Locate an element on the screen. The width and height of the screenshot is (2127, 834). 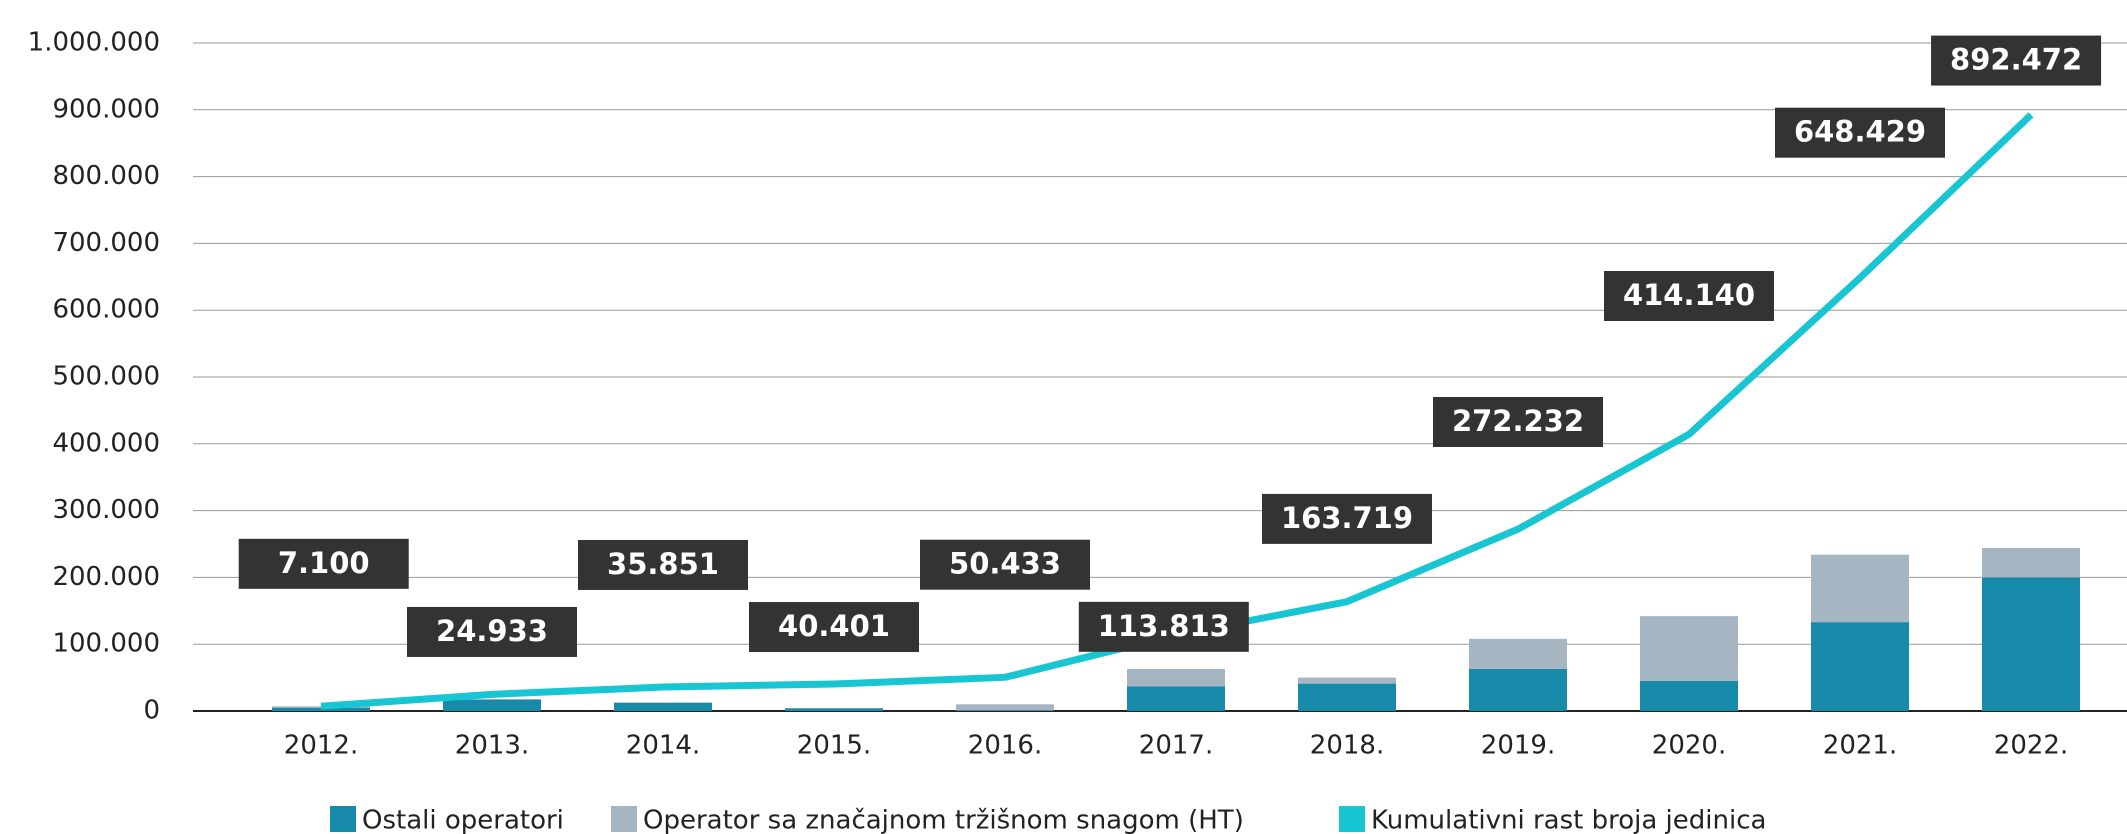
data-label: 892.472 is located at coordinates (2016, 60).